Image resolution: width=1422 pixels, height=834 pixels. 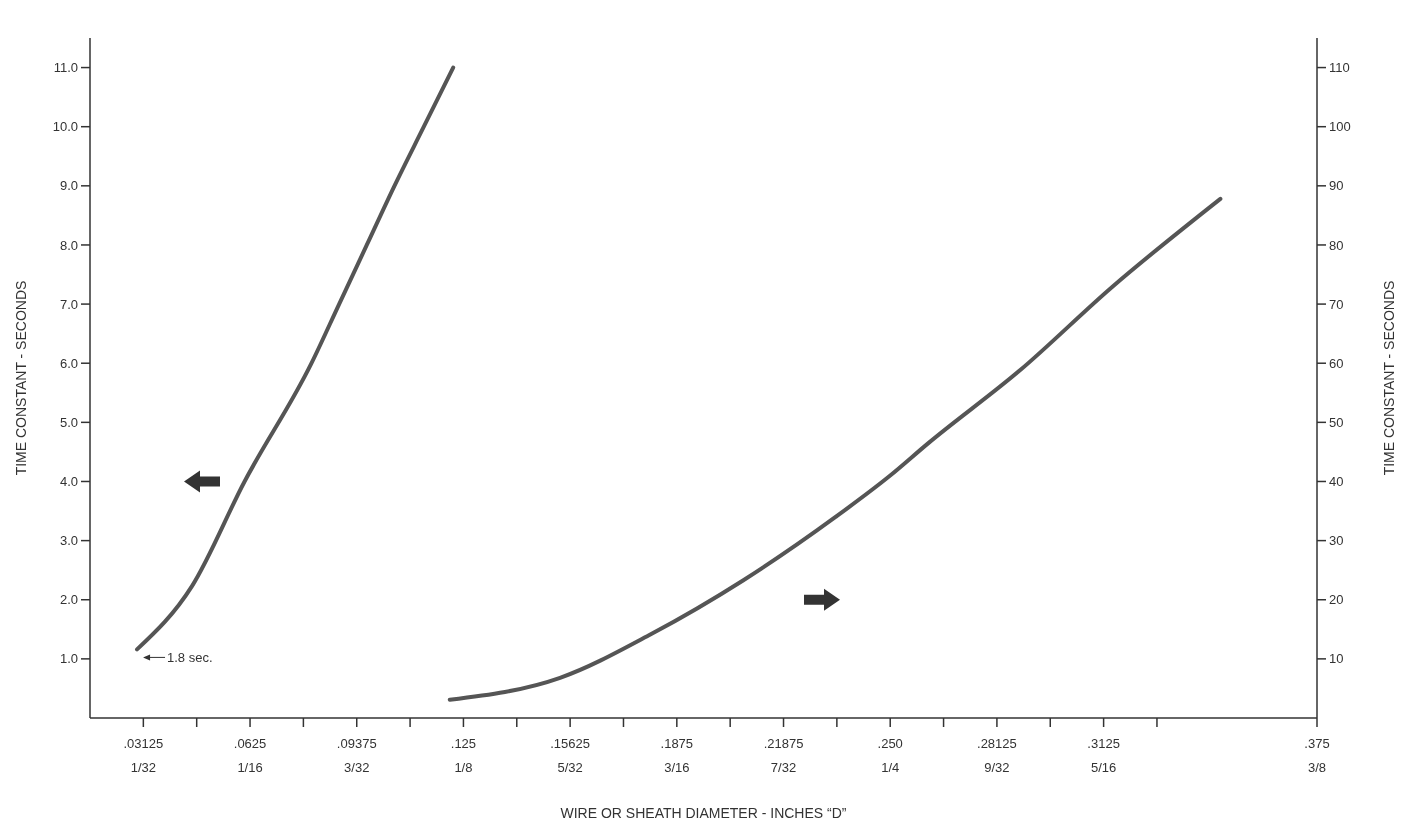 I want to click on x-tick-label: .15625, so click(x=570, y=743).